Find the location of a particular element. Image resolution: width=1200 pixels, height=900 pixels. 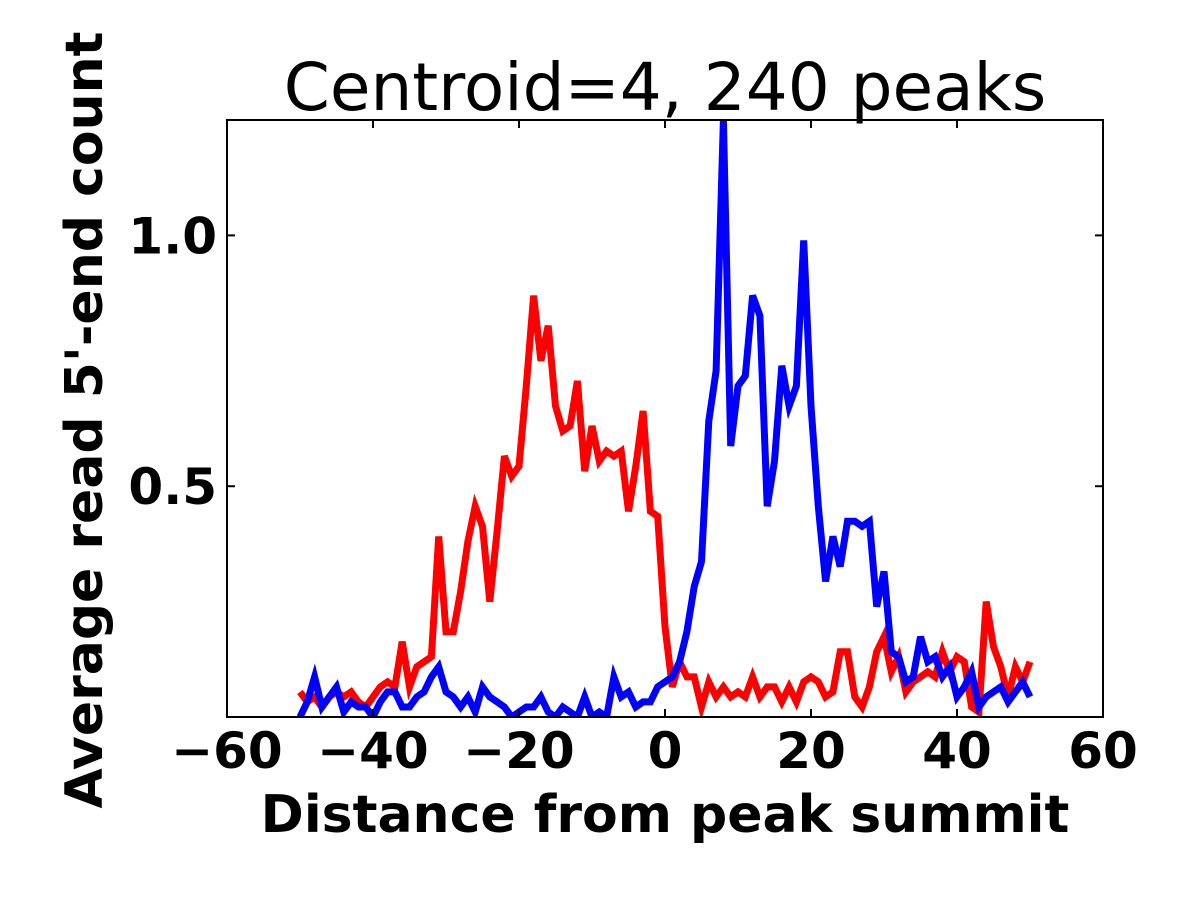

x-axis-label: Distance from peak summit is located at coordinates (665, 815).